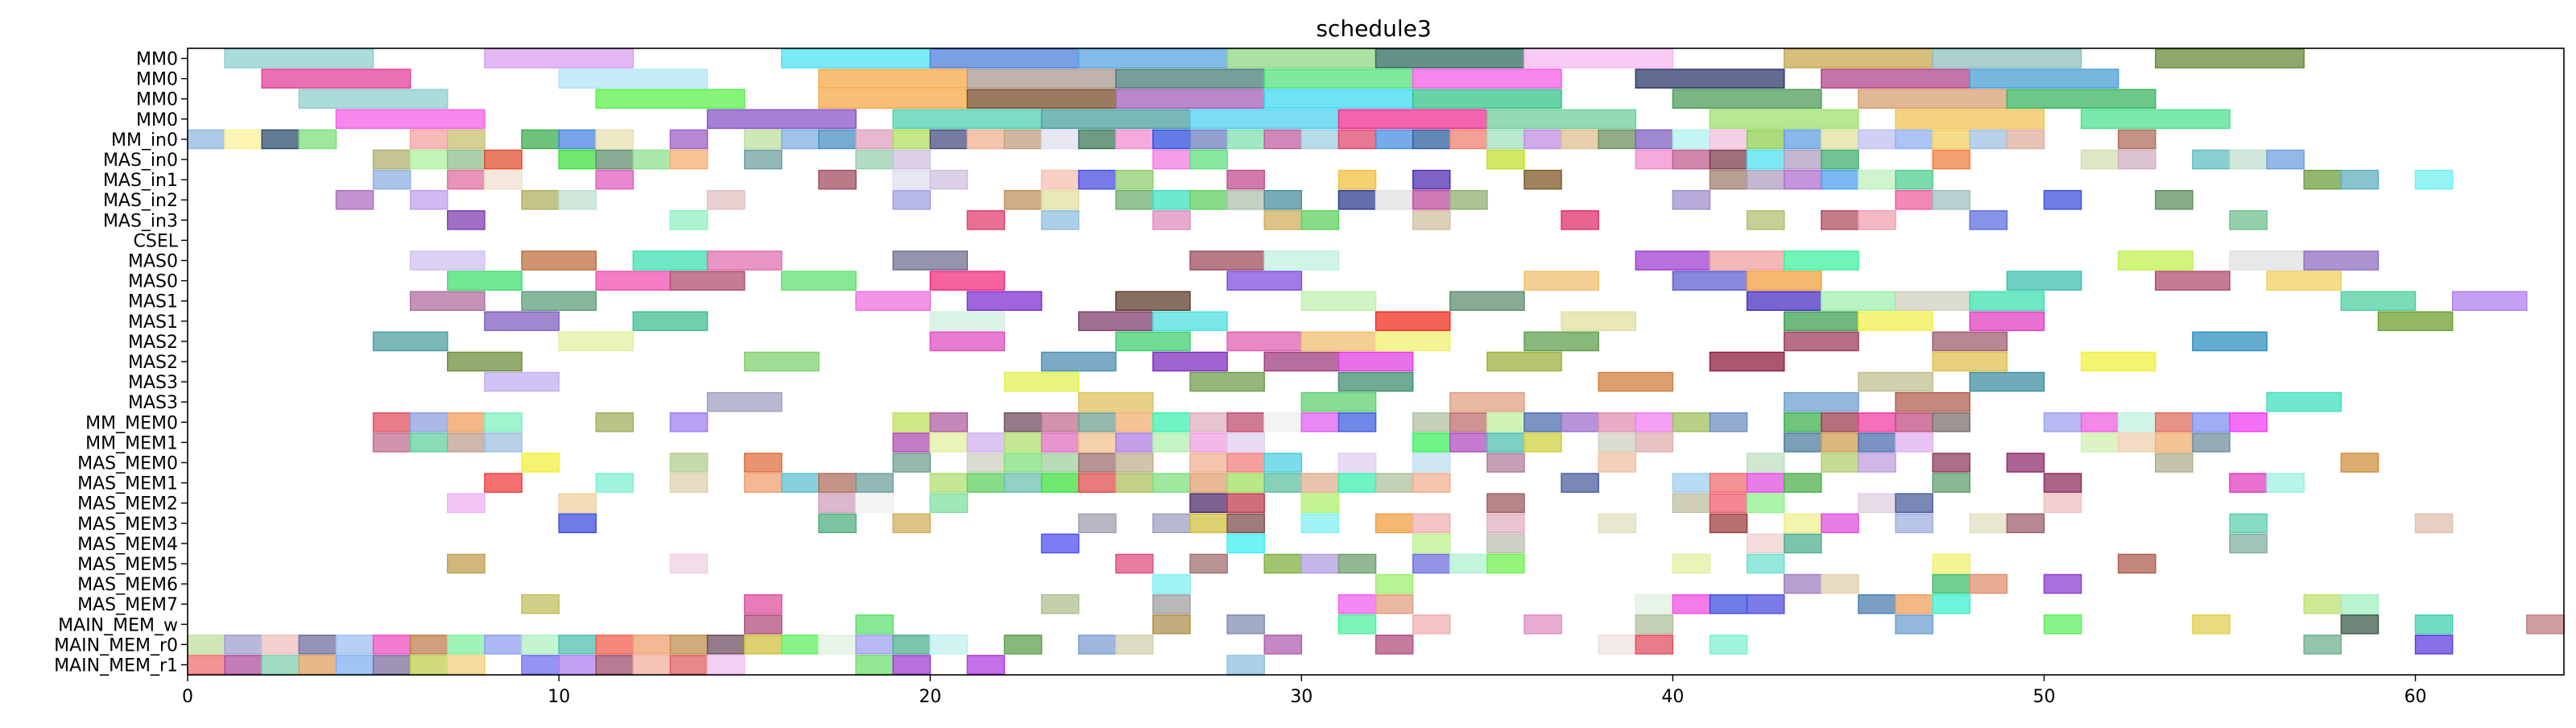 The width and height of the screenshot is (2576, 728). I want to click on row-label: MAS0, so click(153, 262).